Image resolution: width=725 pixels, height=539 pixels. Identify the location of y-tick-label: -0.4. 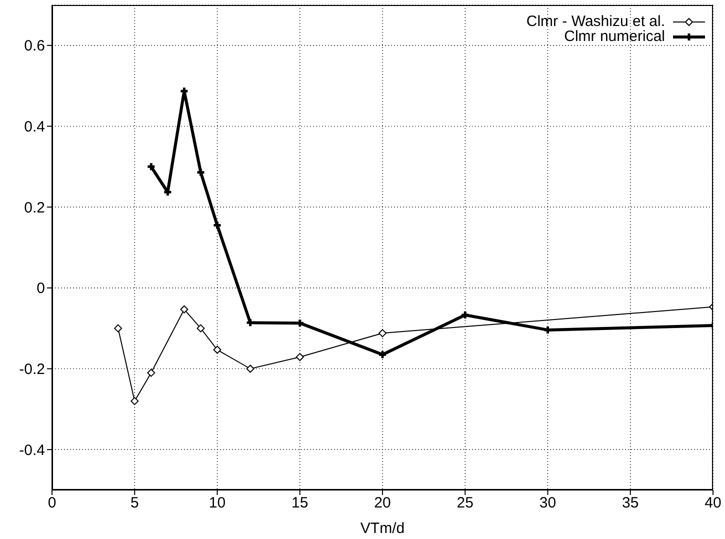
(32, 450).